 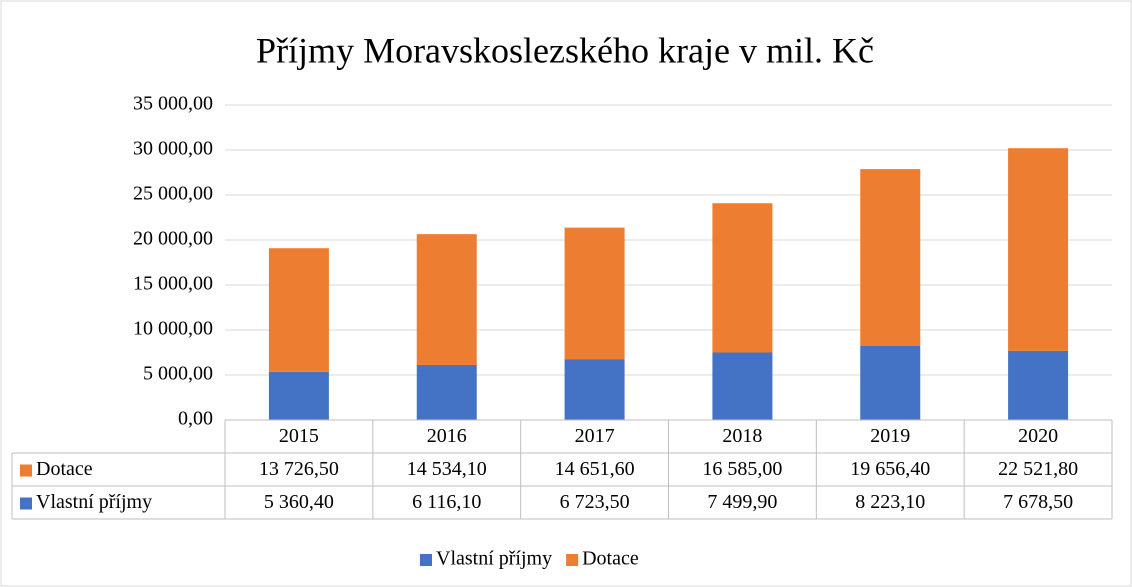 I want to click on table-value: 14 651,60, so click(x=595, y=469).